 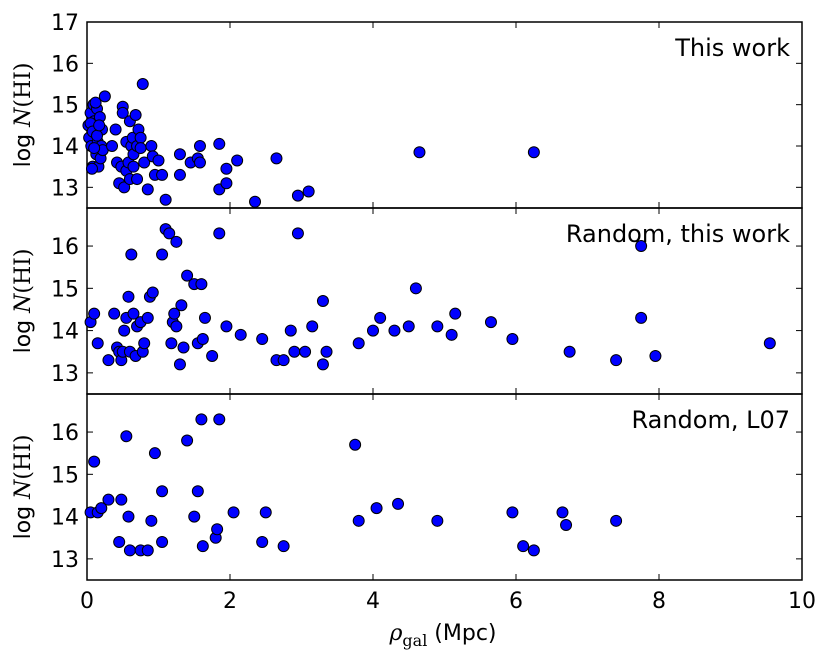 I want to click on x-tick-label: 2, so click(x=230, y=601).